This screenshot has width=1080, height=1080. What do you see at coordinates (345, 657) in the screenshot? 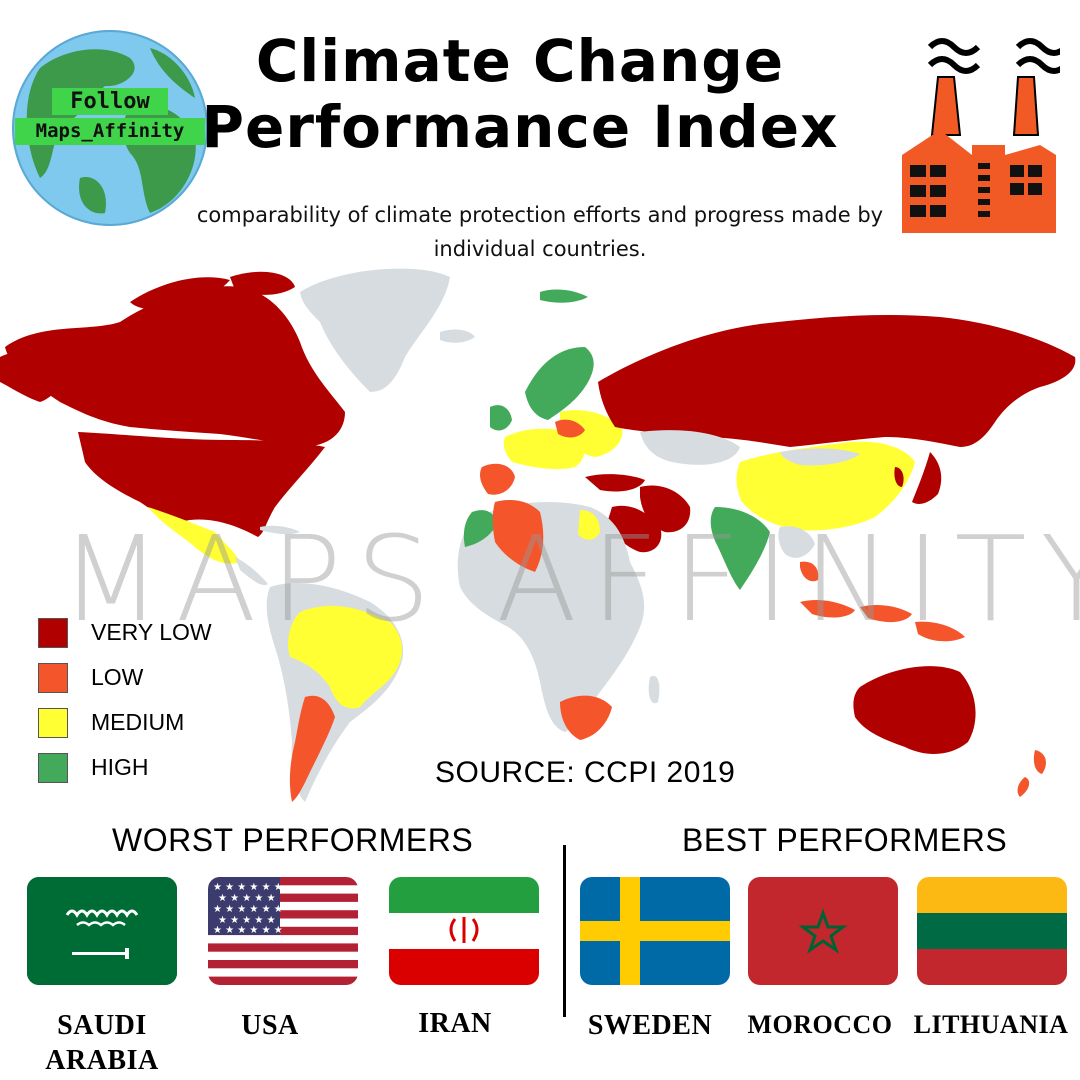
I see `map-brazil` at bounding box center [345, 657].